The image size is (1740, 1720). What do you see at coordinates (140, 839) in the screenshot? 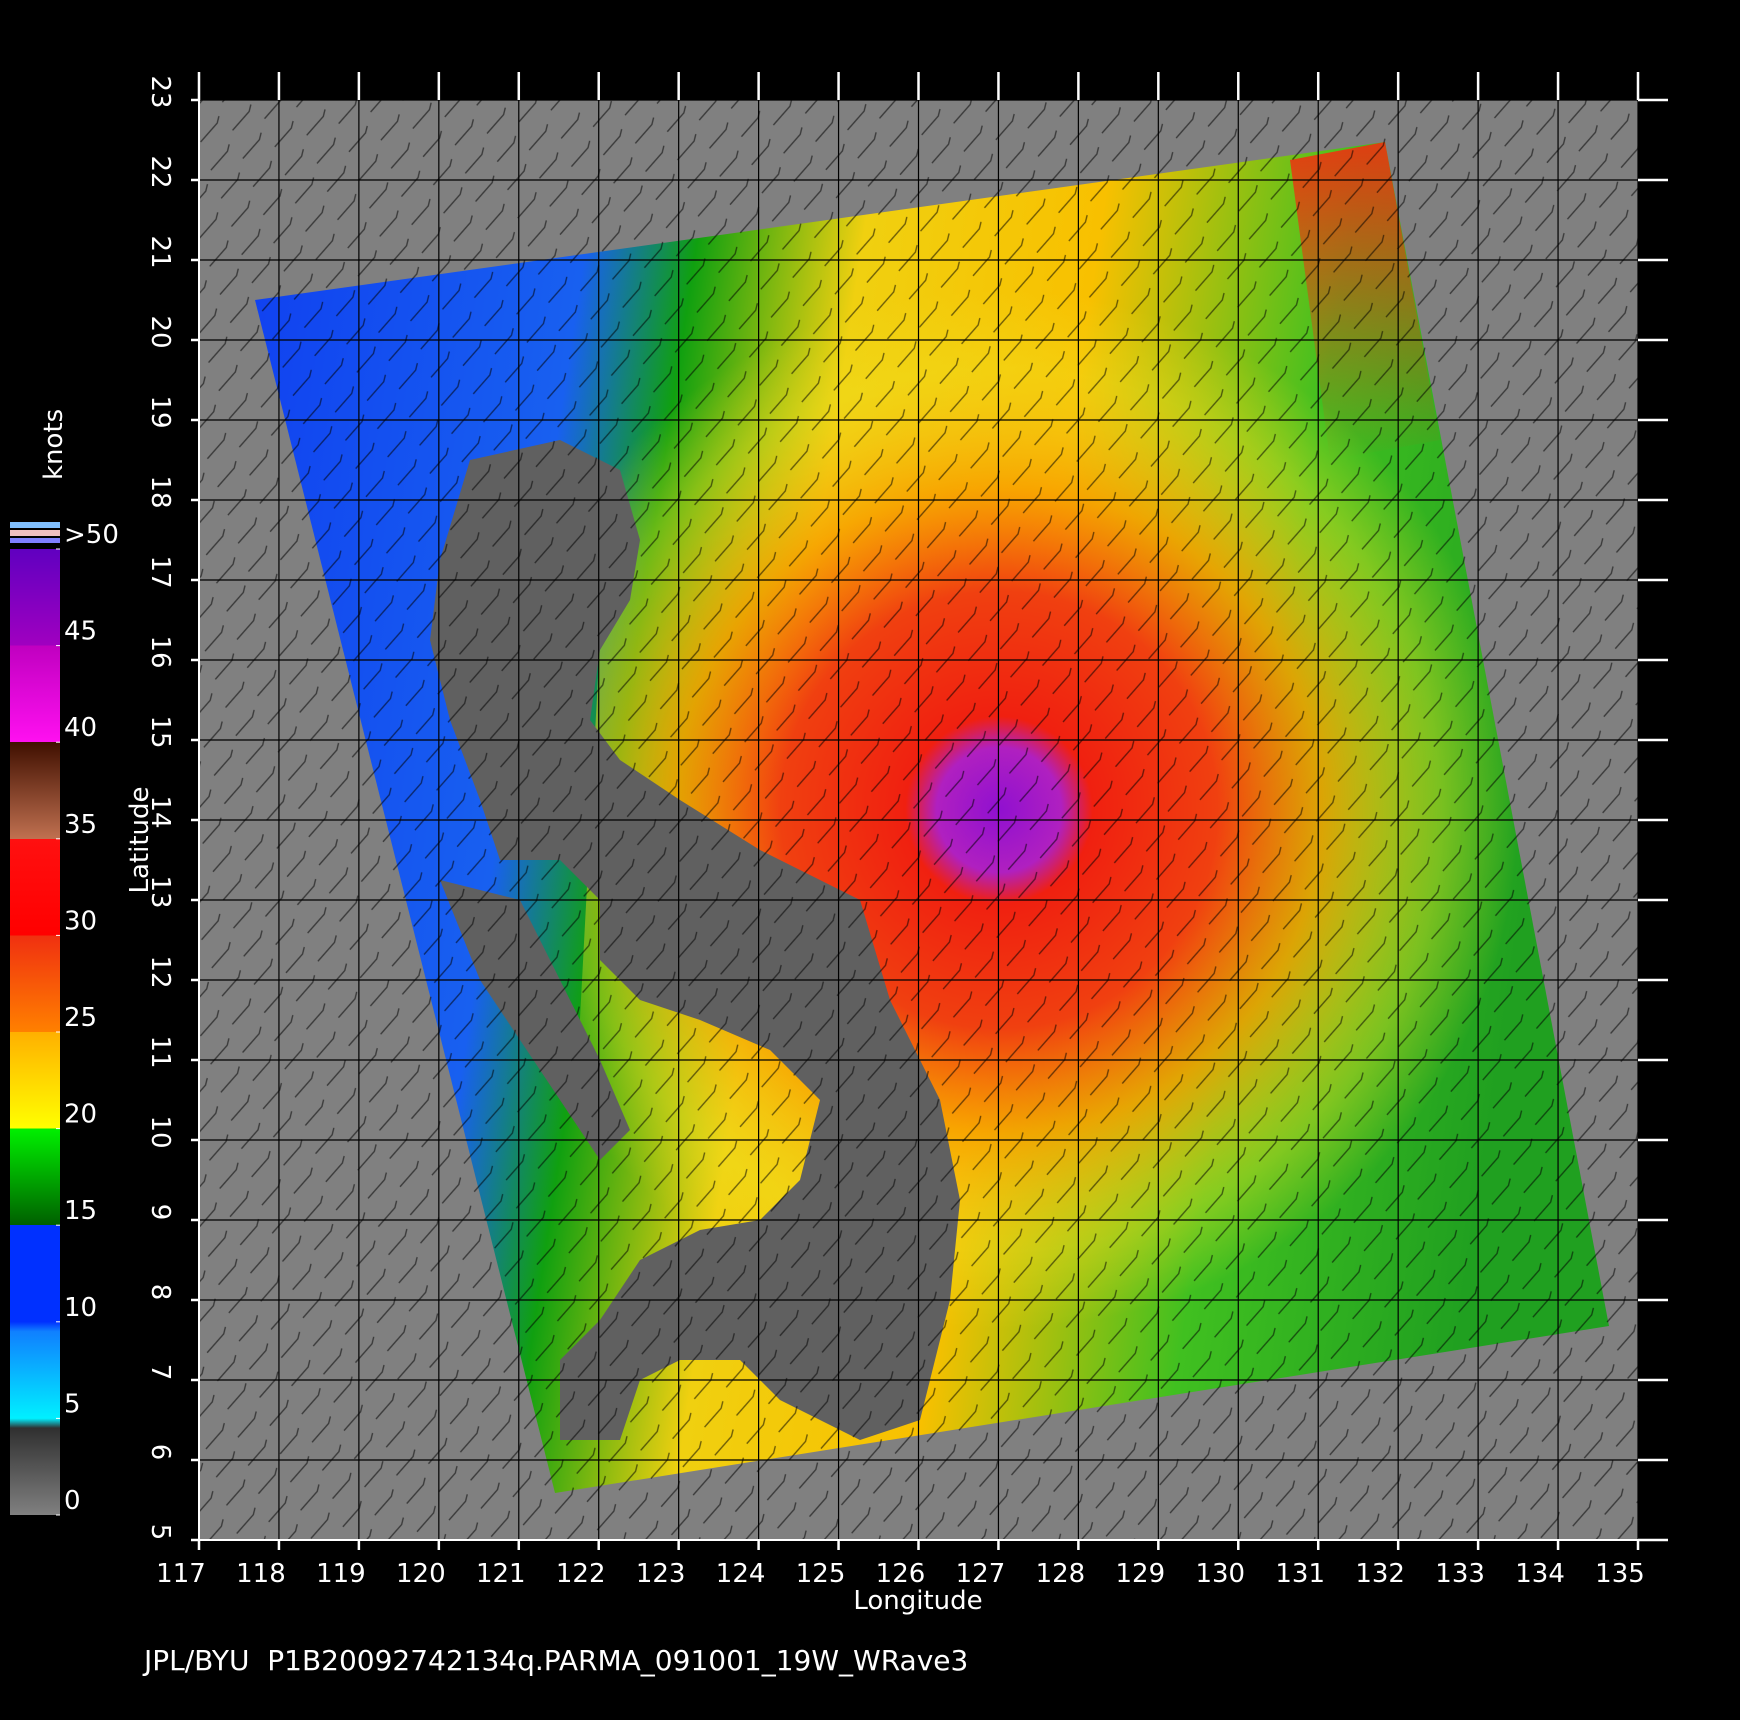
I see `y-axis-label: Latitude` at bounding box center [140, 839].